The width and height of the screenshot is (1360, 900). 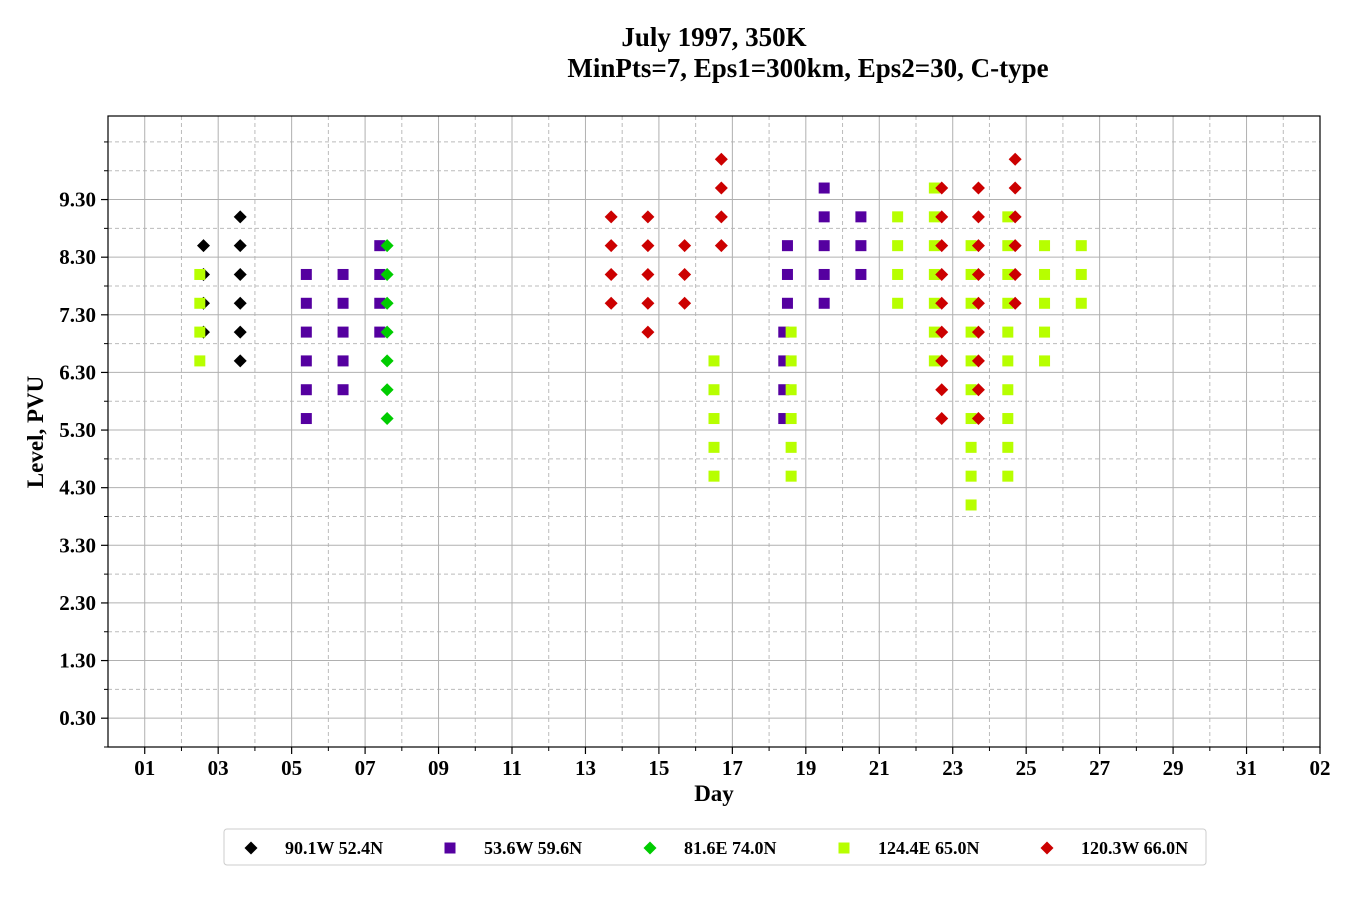 I want to click on x-tick-label: 05, so click(x=291, y=768).